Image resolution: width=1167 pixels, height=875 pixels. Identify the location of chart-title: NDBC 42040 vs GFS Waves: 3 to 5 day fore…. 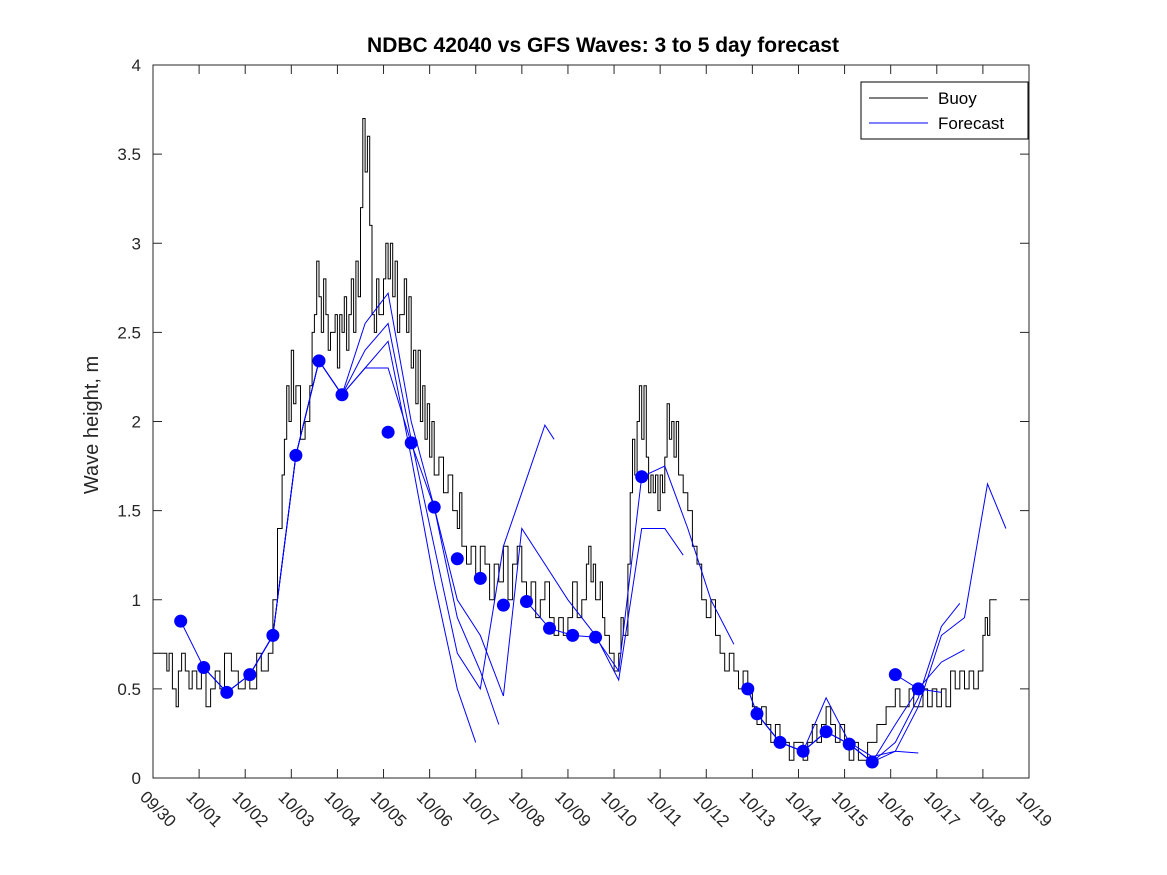
(603, 45).